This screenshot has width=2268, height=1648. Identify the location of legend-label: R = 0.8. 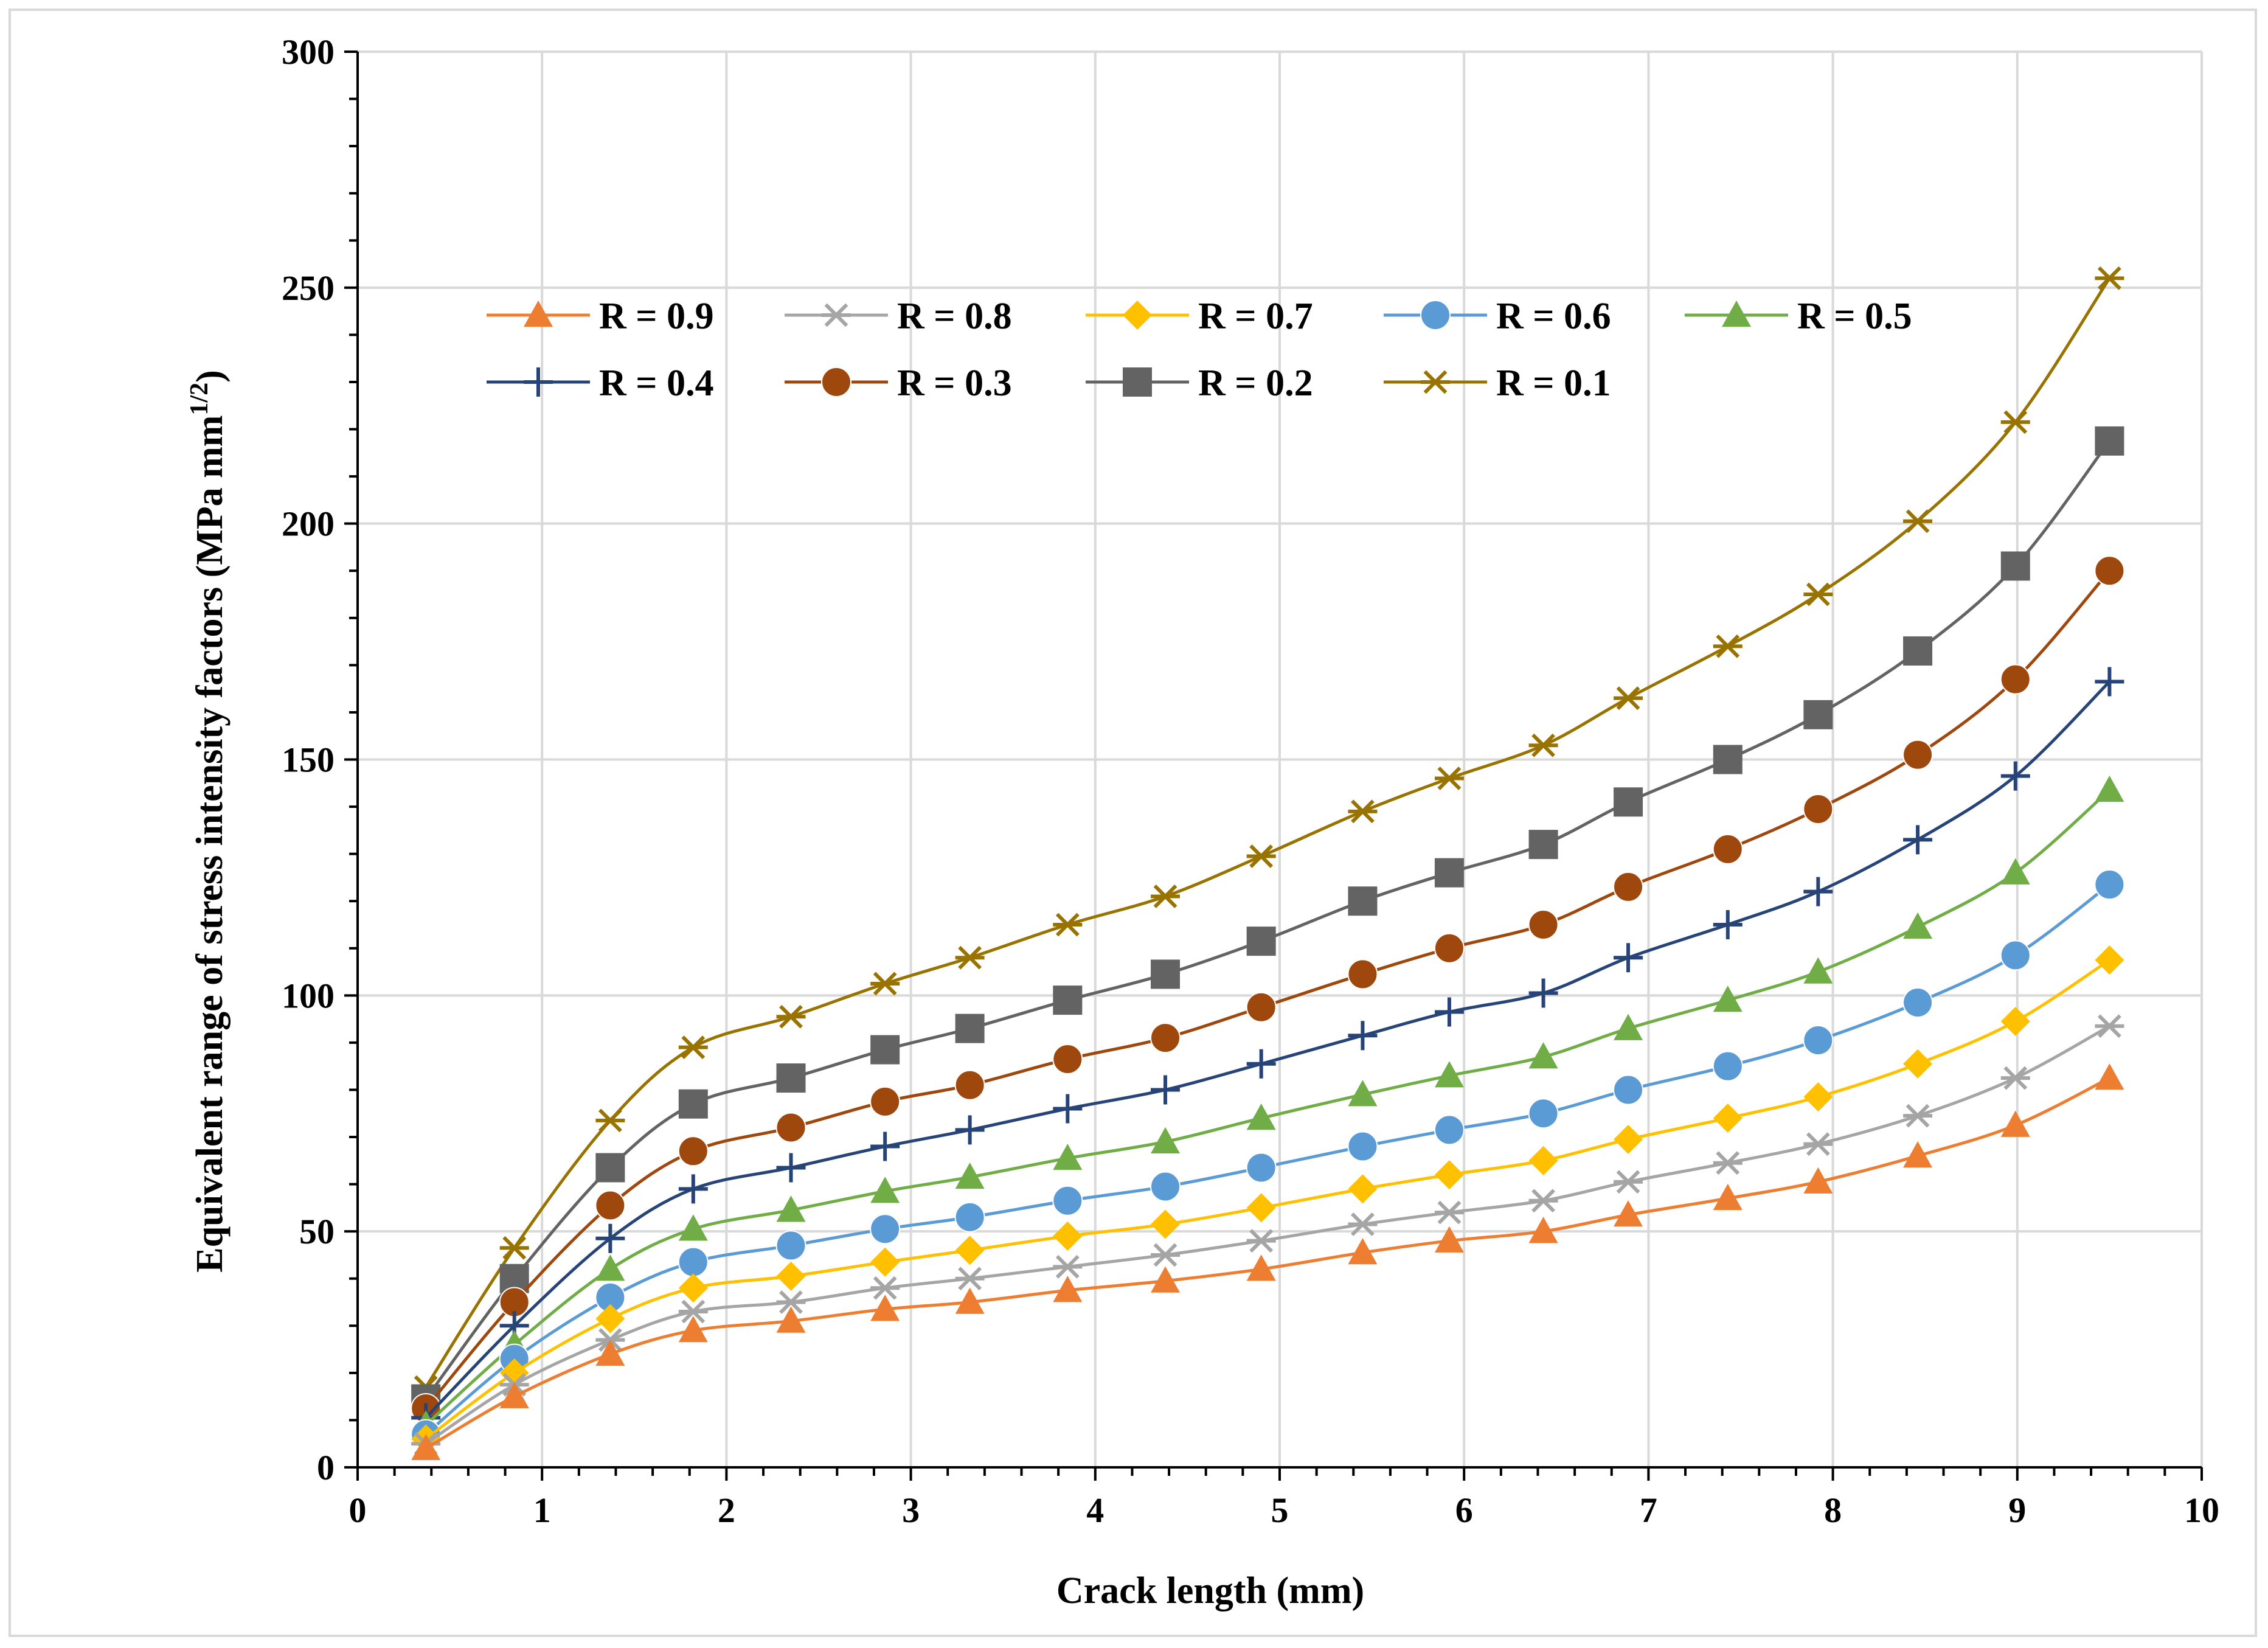
(954, 316).